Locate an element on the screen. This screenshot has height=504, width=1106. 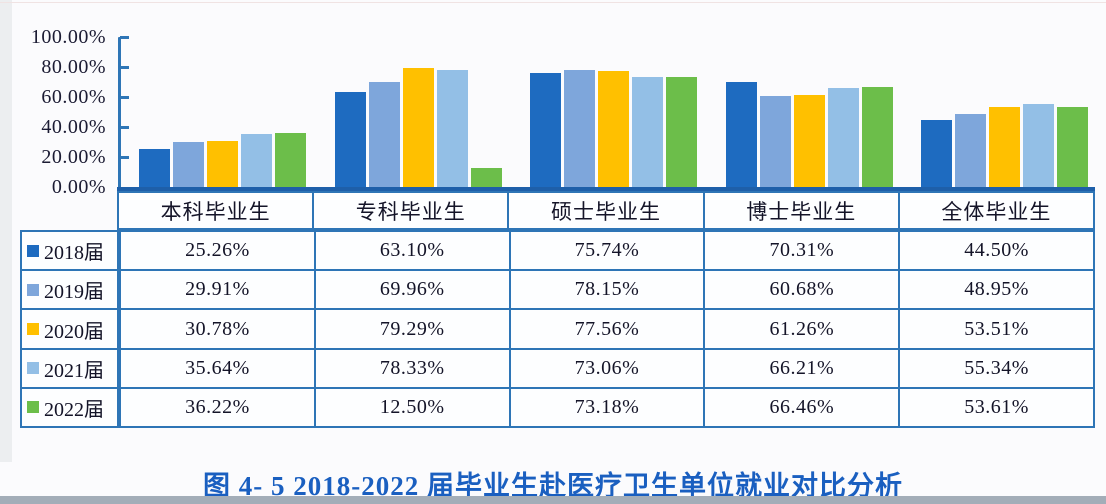
y-axis-tick-label: 0.00% is located at coordinates (78, 187).